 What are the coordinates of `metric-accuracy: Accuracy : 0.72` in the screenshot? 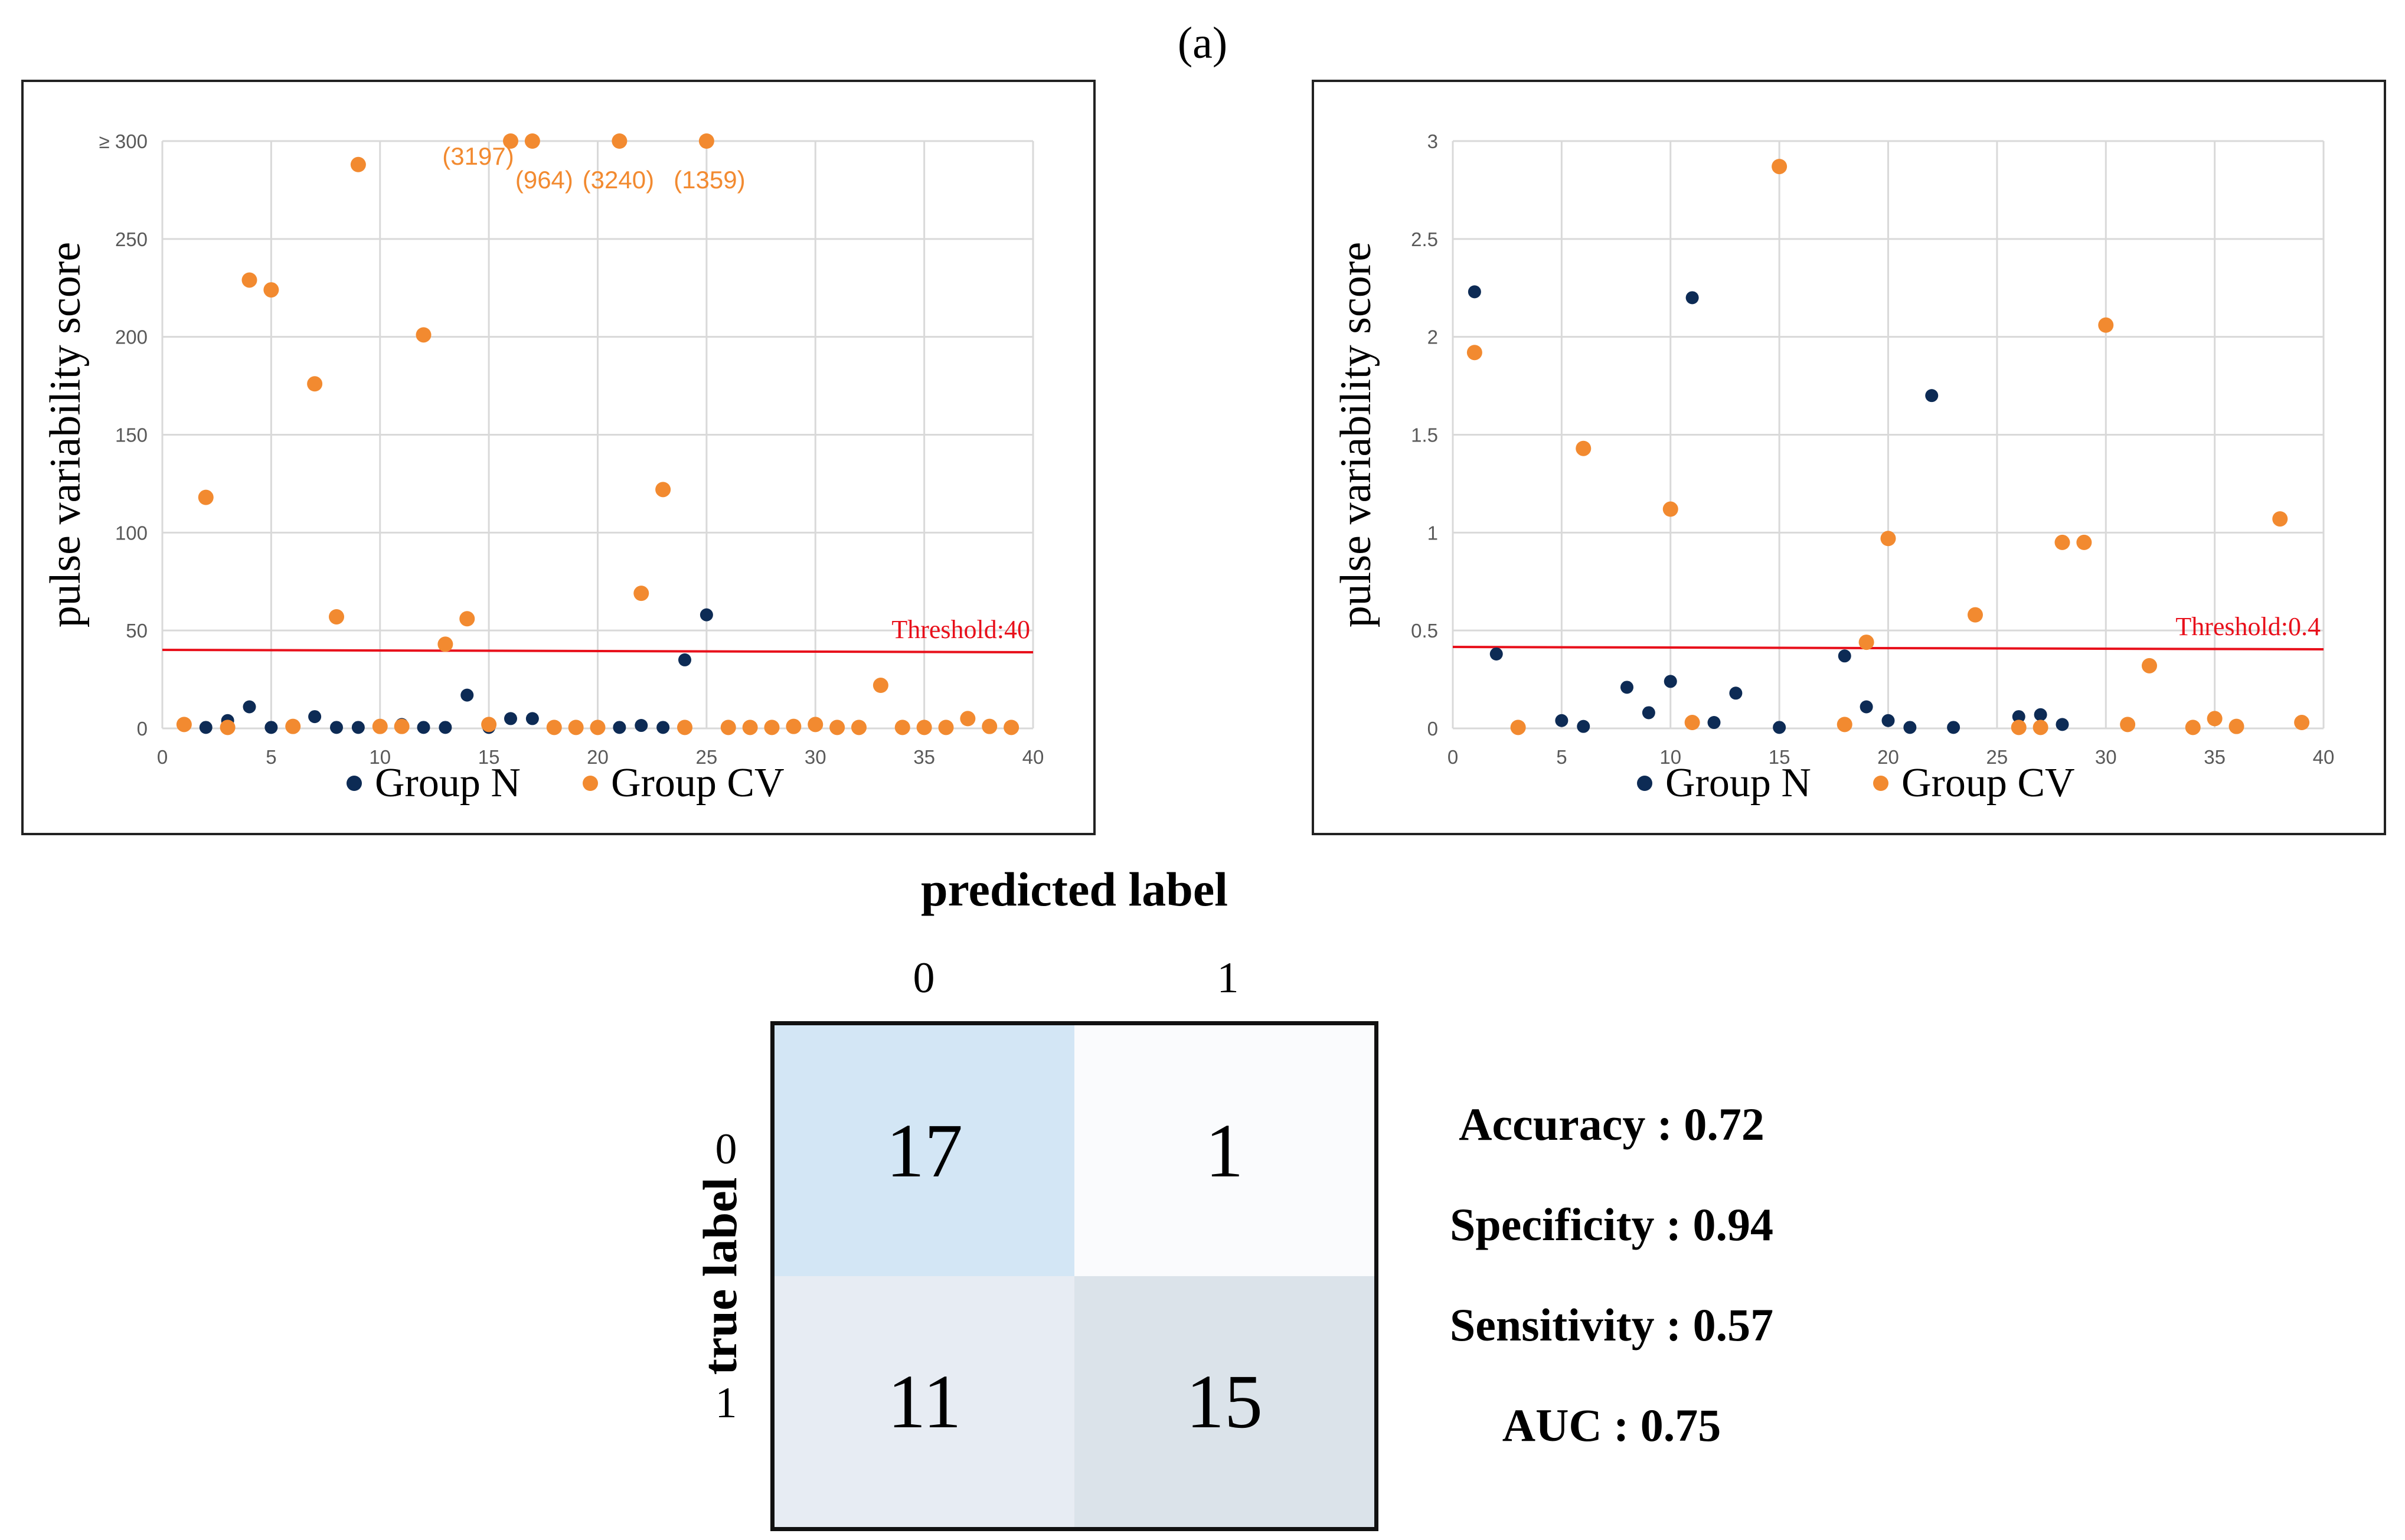 It's located at (1612, 1124).